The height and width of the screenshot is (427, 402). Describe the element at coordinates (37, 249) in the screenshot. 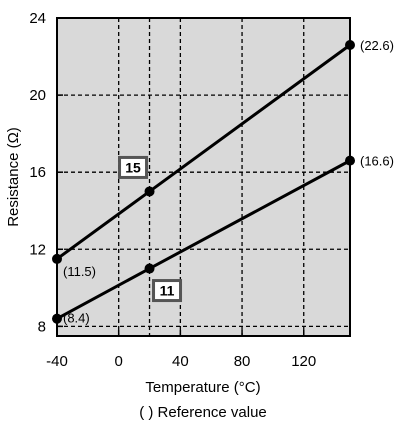

I see `y-tick-label: 12` at that location.